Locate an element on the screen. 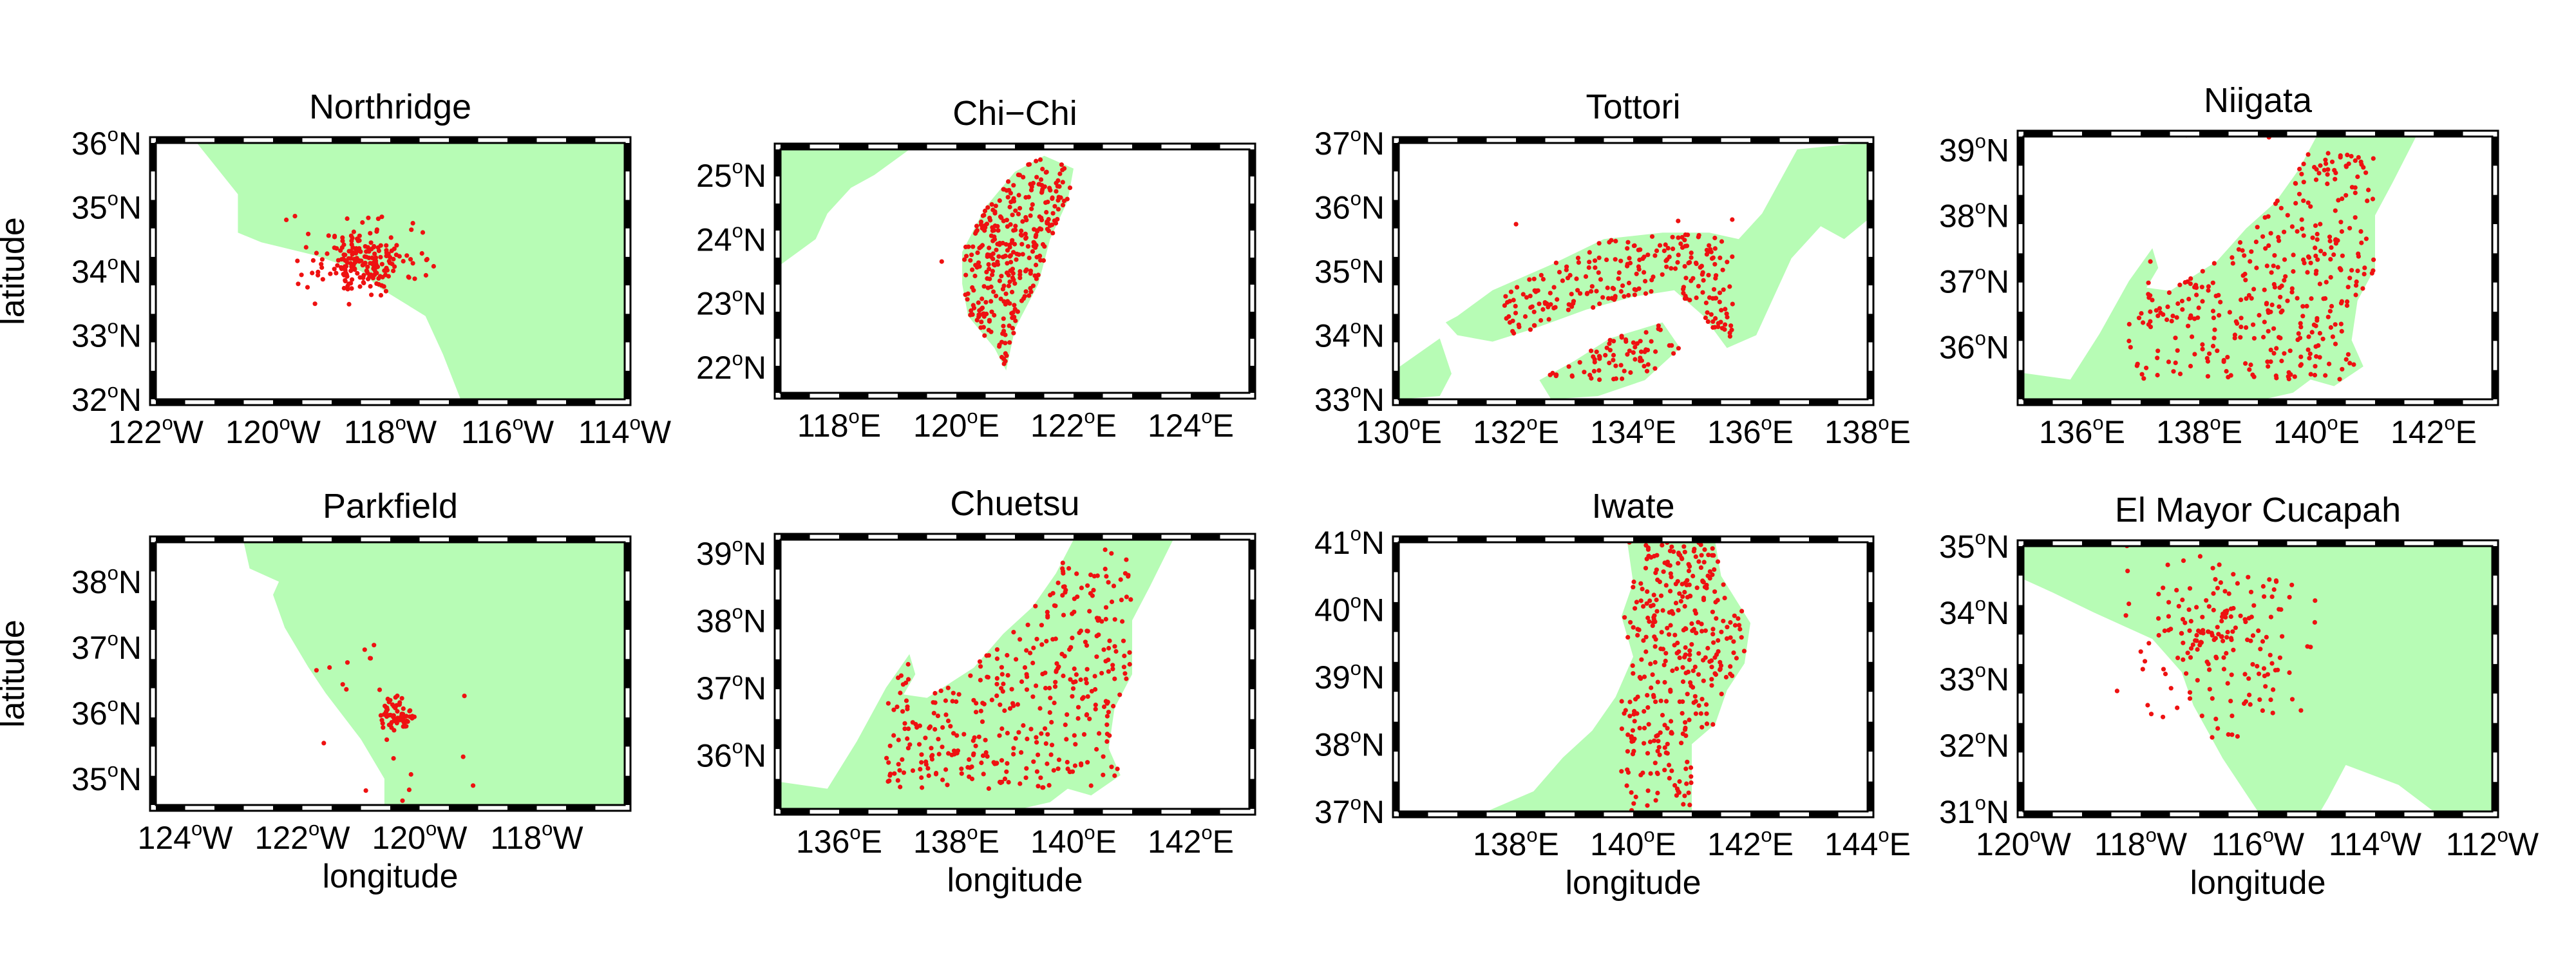 Image resolution: width=2576 pixels, height=966 pixels. x-tick-label: 142oE is located at coordinates (1750, 843).